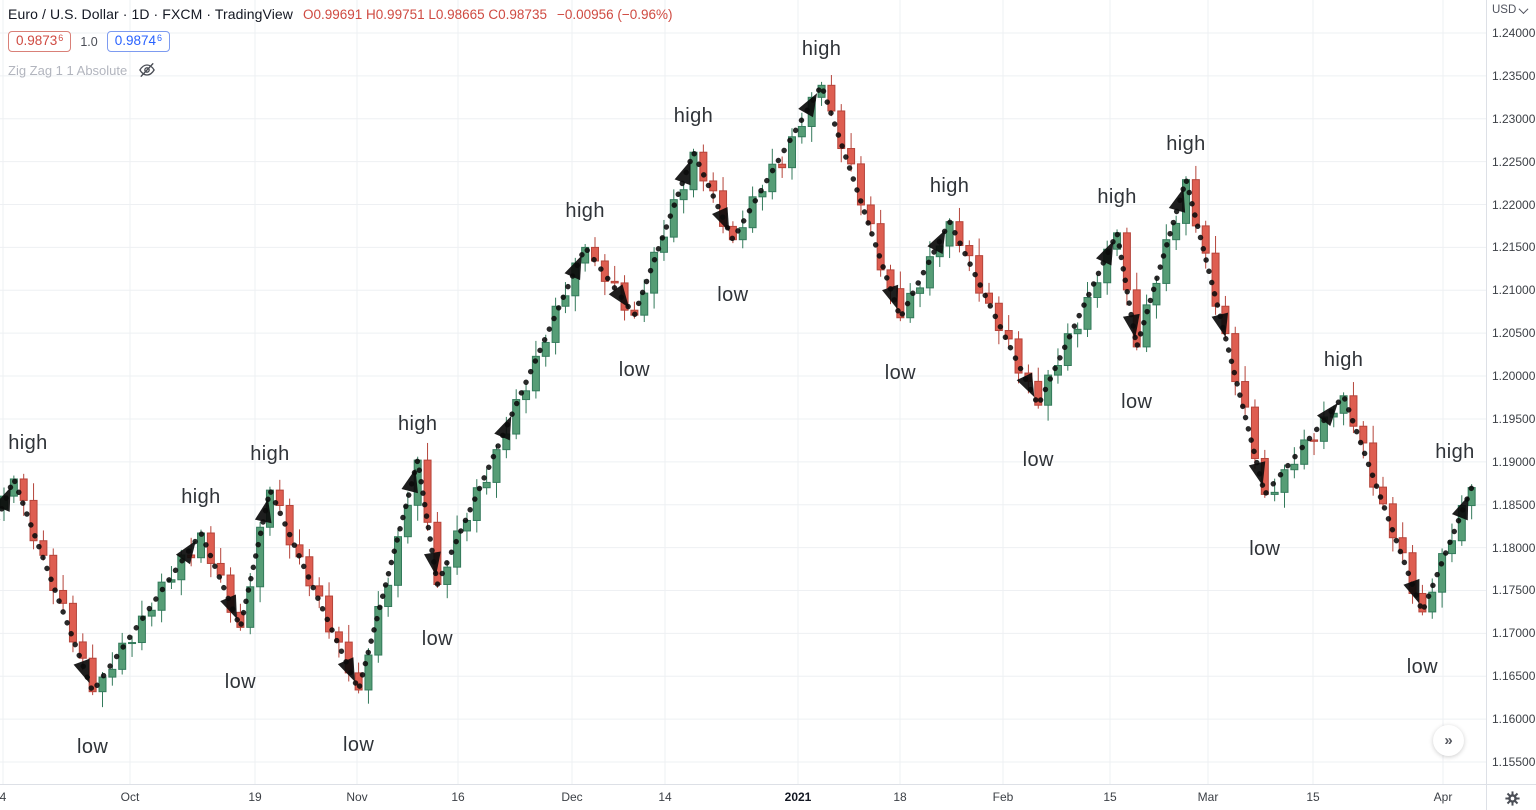 This screenshot has width=1536, height=810. I want to click on time-tick-label: Apr, so click(1443, 797).